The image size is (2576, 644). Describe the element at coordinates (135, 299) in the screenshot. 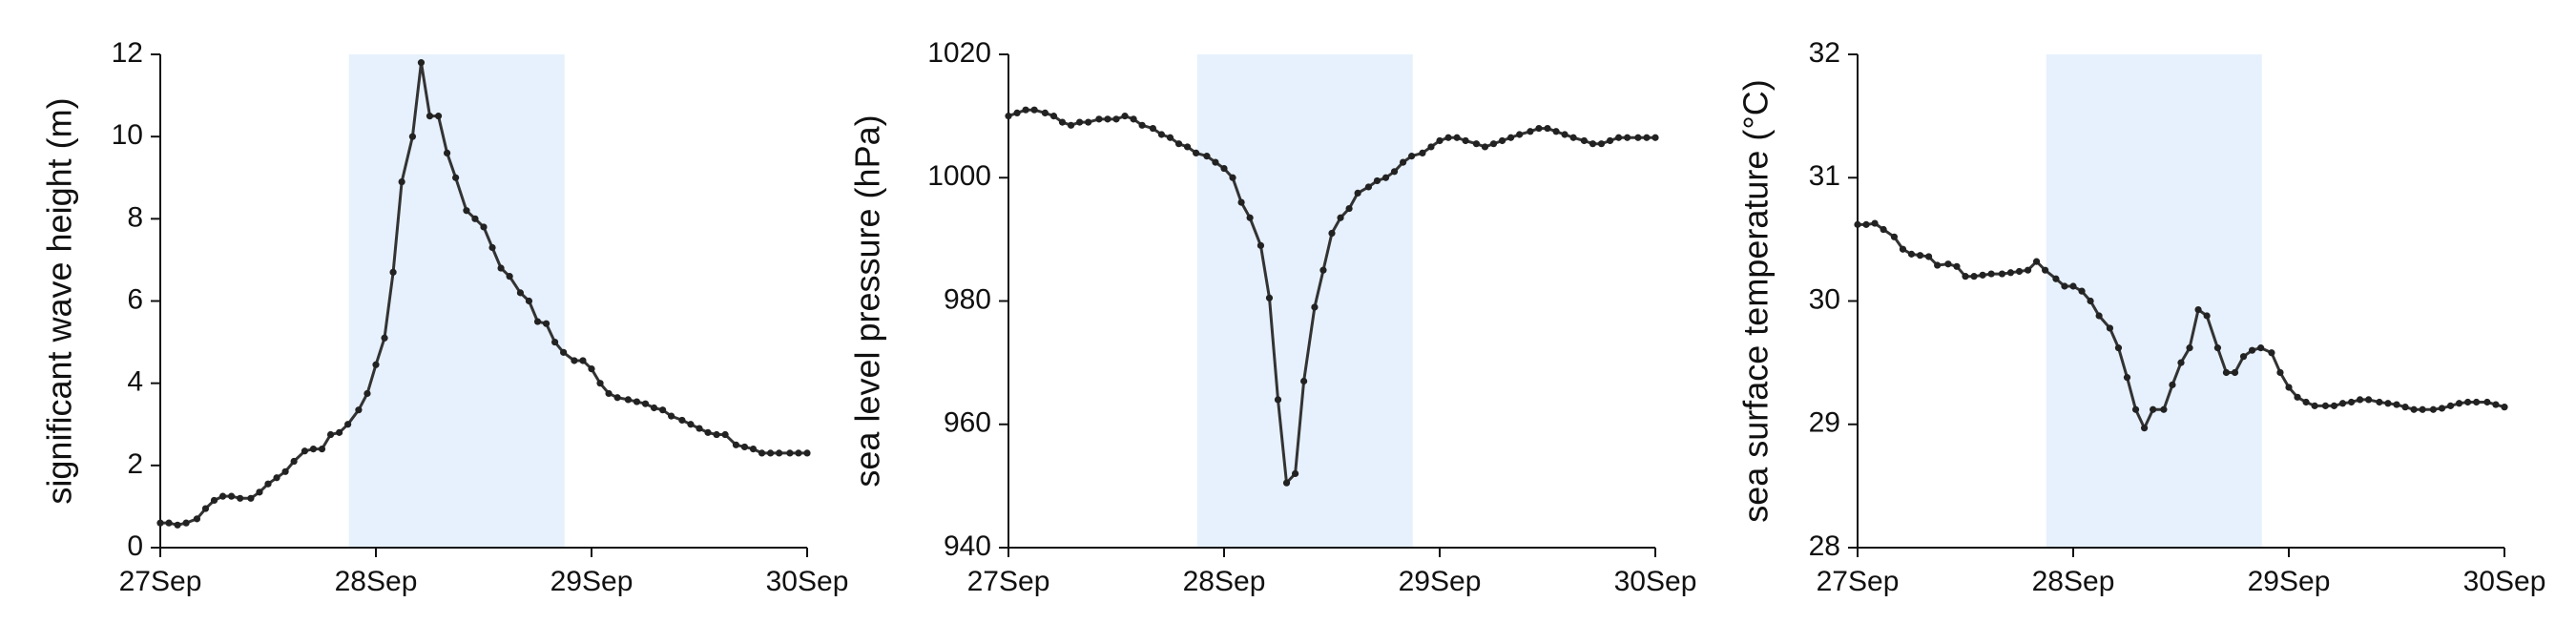

I see `y-tick-label: 6` at that location.